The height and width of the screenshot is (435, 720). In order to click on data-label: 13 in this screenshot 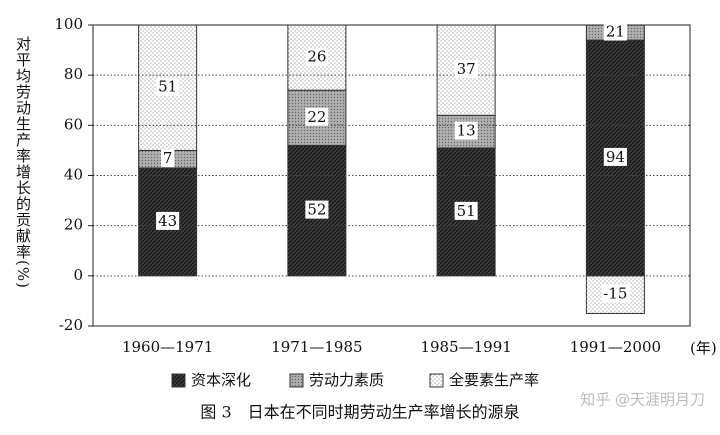, I will do `click(466, 131)`.